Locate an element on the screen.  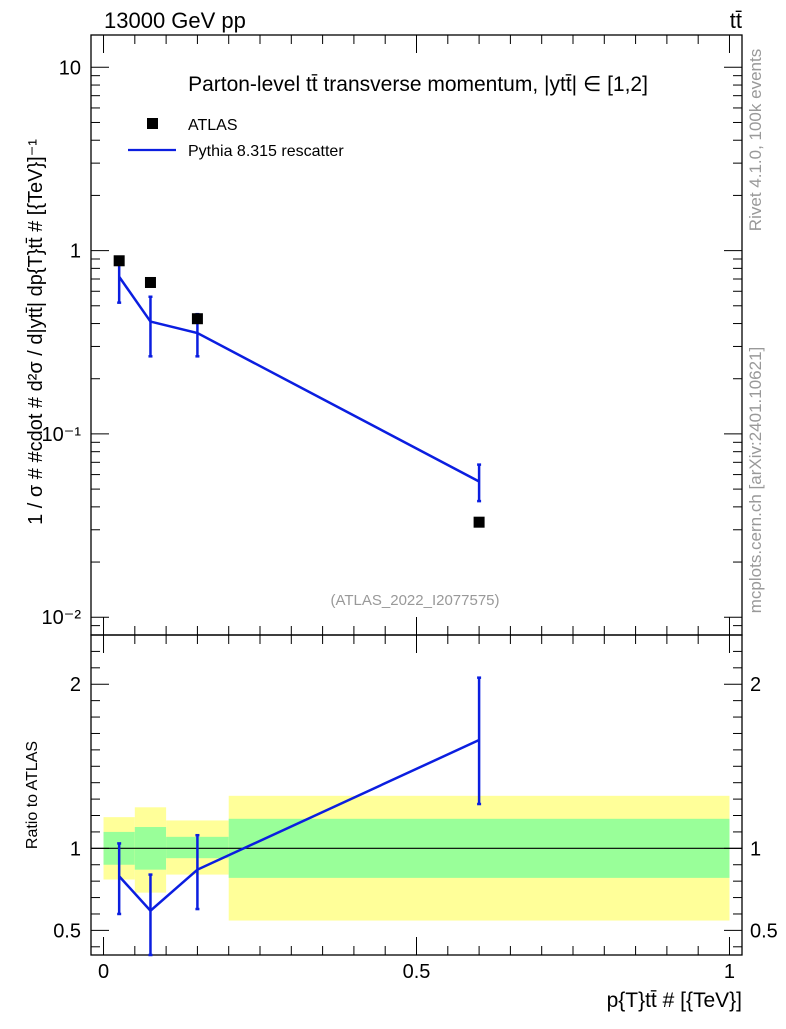
ratio-y-tick-label-right-2: 0.5 is located at coordinates (764, 931).